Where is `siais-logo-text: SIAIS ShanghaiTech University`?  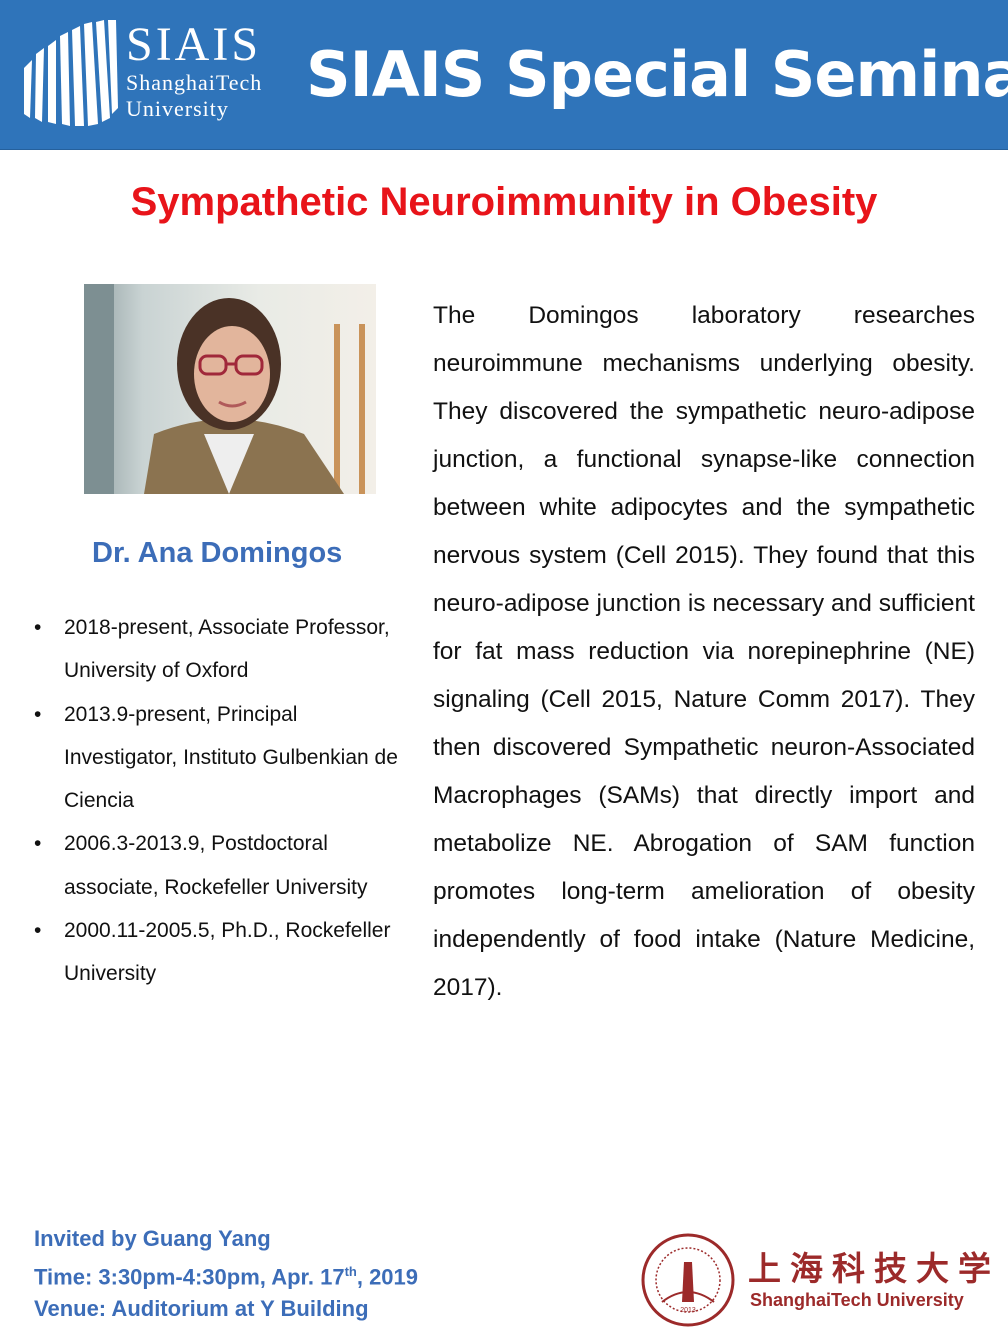 siais-logo-text: SIAIS ShanghaiTech University is located at coordinates (194, 71).